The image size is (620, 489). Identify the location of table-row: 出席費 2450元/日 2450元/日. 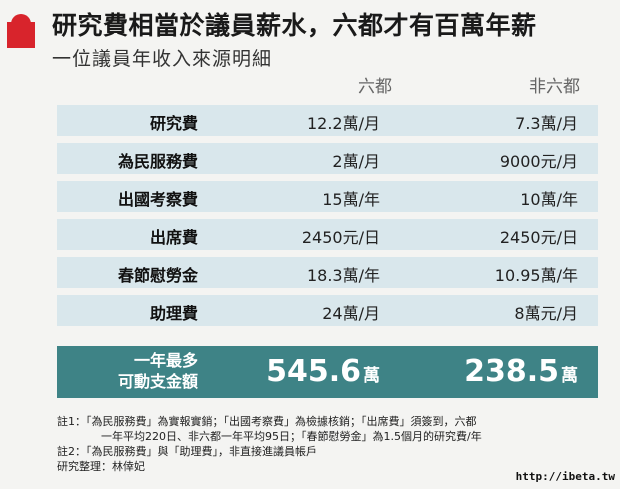
(327, 234).